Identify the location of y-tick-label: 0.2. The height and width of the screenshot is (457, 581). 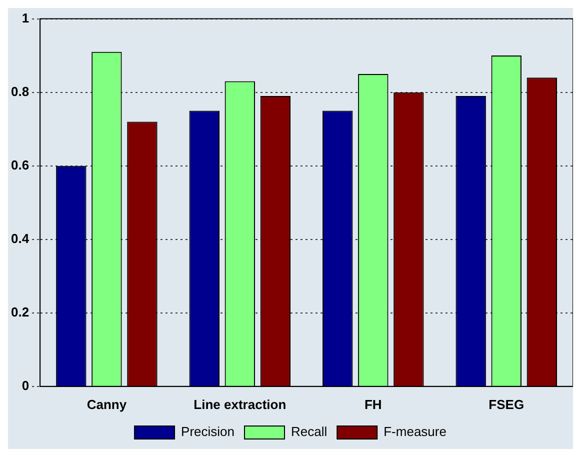
(20, 312).